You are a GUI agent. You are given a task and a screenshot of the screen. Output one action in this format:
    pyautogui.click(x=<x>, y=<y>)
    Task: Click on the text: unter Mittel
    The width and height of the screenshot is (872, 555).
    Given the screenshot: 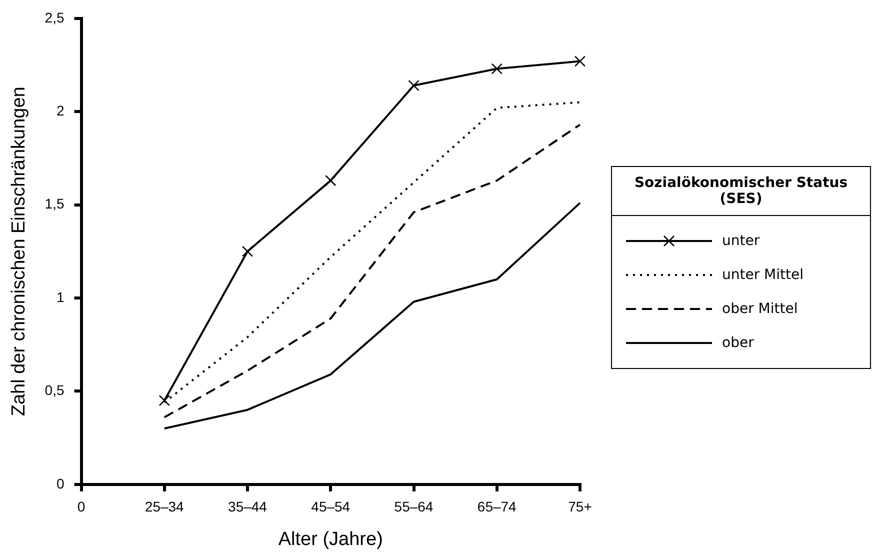 What is the action you would take?
    pyautogui.click(x=763, y=275)
    